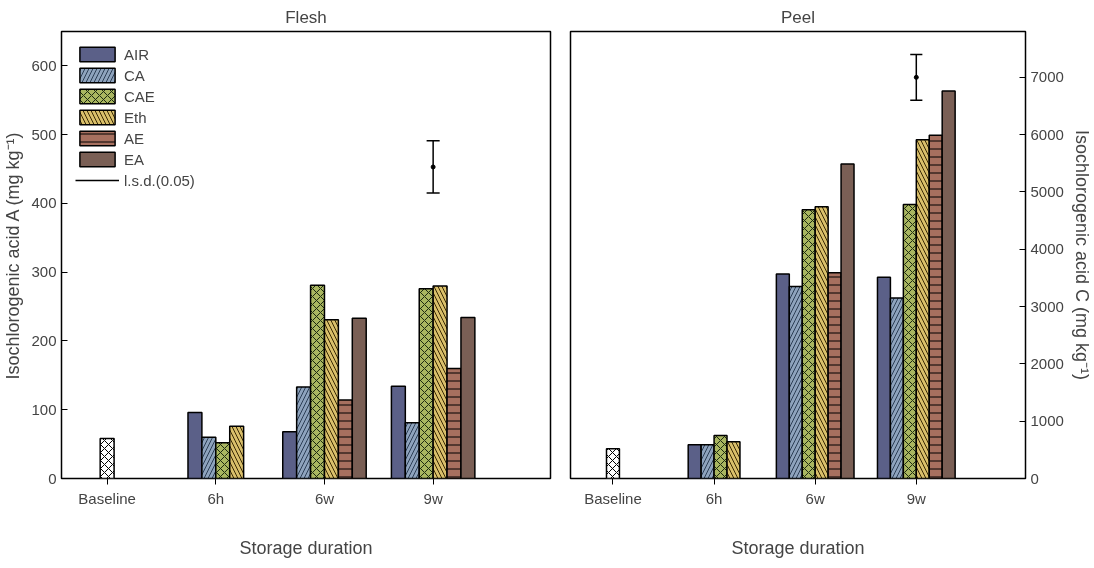 This screenshot has height=568, width=1094. I want to click on legend-label: EA, so click(134, 159).